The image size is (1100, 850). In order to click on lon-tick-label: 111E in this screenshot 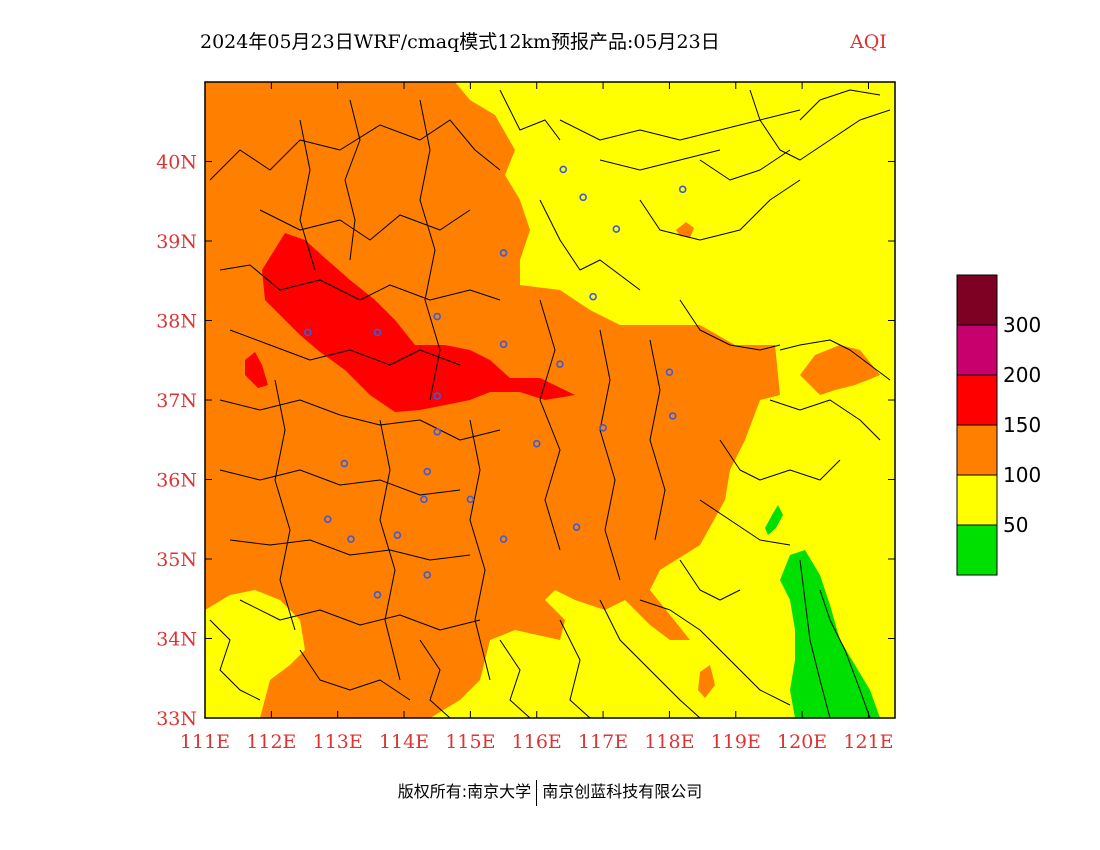, I will do `click(205, 742)`.